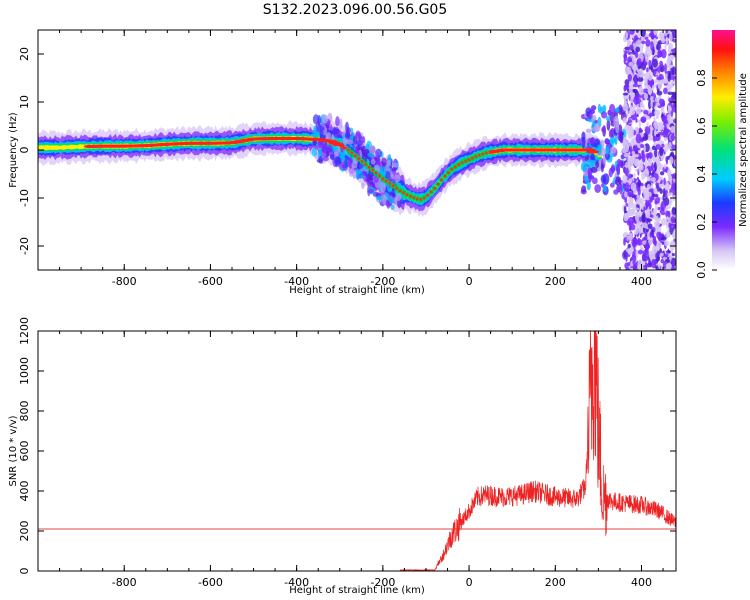 The height and width of the screenshot is (600, 750). I want to click on colorbar-tick-label: 0.8, so click(701, 78).